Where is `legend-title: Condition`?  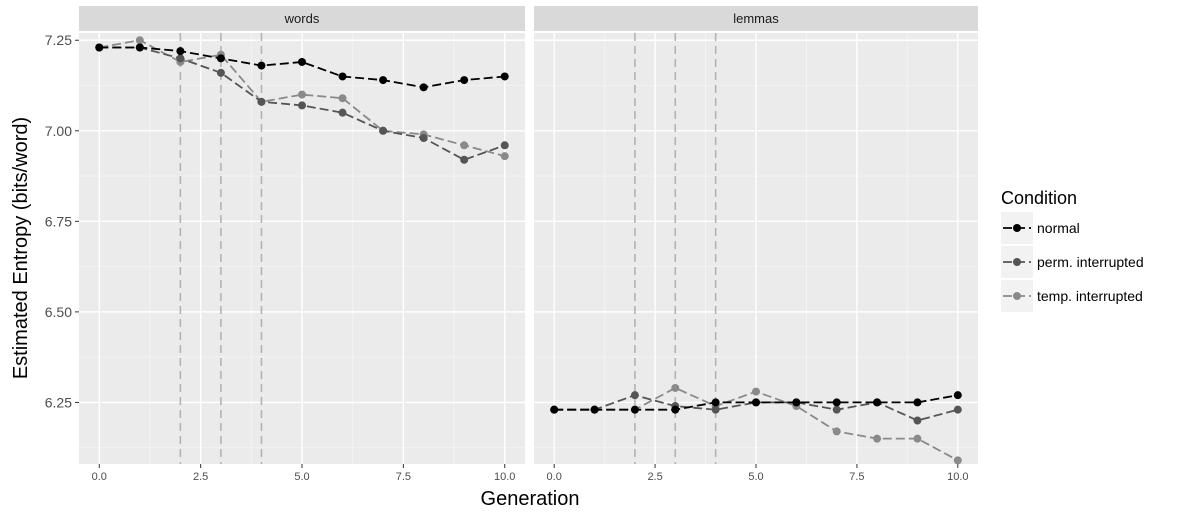
legend-title: Condition is located at coordinates (1039, 198).